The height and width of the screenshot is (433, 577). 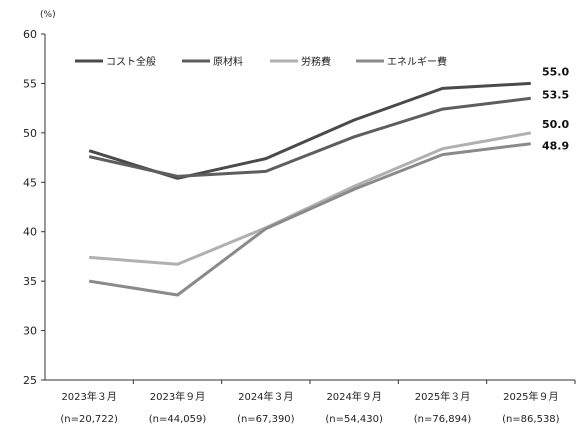 What do you see at coordinates (131, 61) in the screenshot?
I see `legend-label: コスト全般` at bounding box center [131, 61].